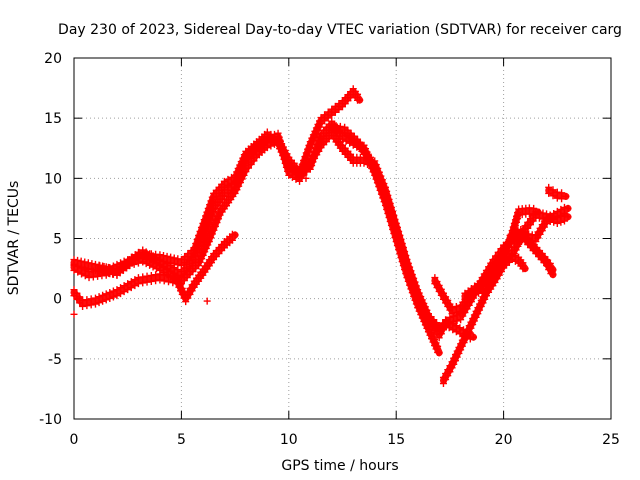 This screenshot has height=480, width=640. What do you see at coordinates (190, 246) in the screenshot?
I see `isolated-points` at bounding box center [190, 246].